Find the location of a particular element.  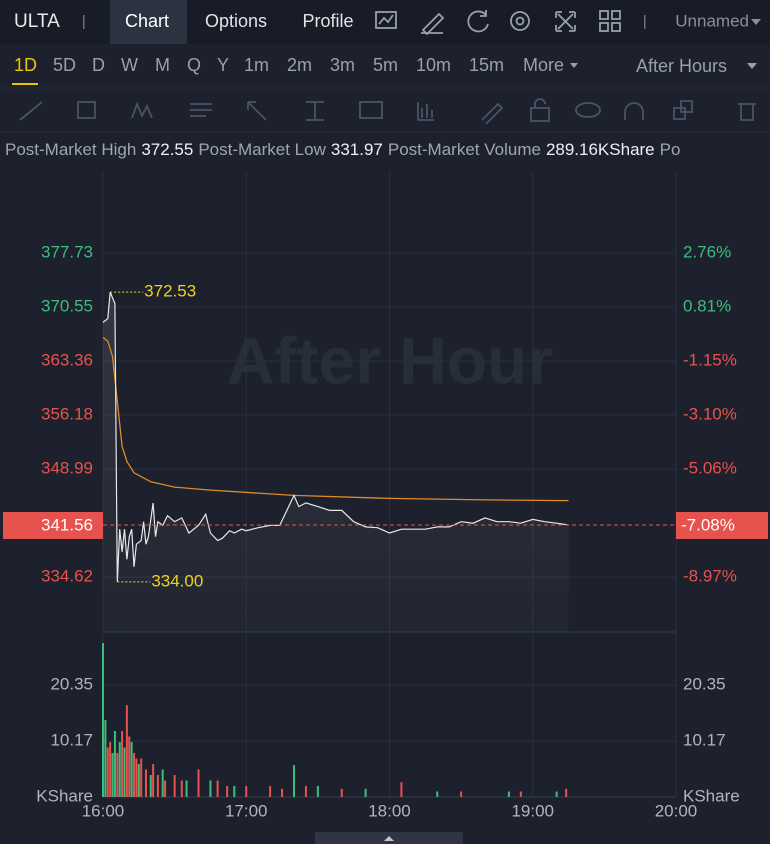

tool-arrow is located at coordinates (257, 111).